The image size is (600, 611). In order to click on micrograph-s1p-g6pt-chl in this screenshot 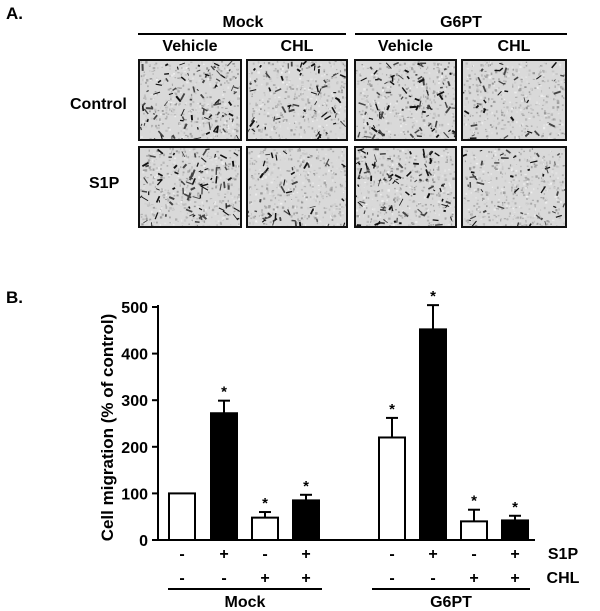, I will do `click(514, 187)`.